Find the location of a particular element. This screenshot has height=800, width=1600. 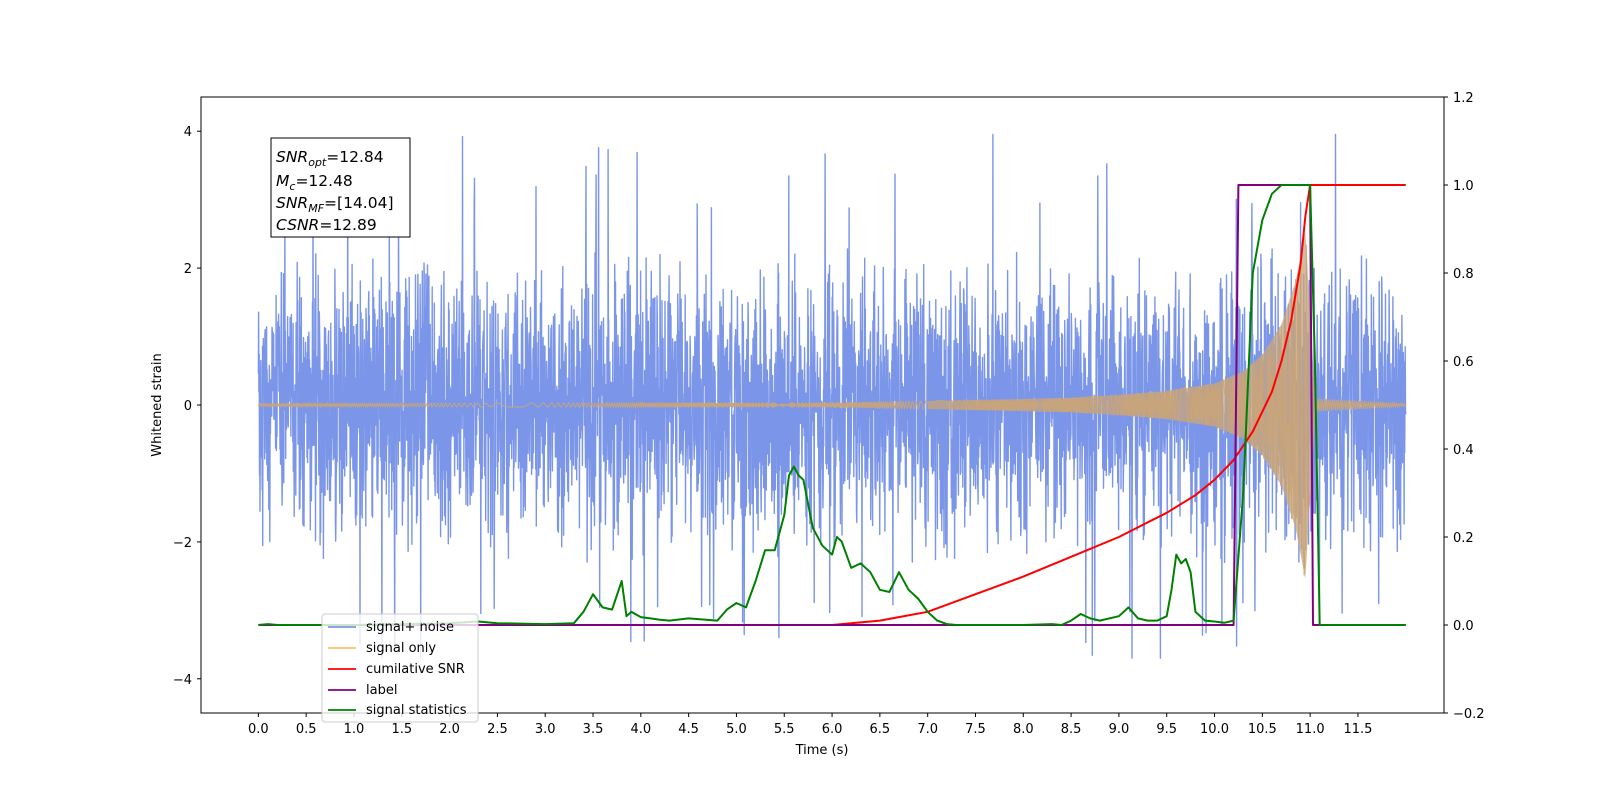

x-tick-label-6-0: 6.0 is located at coordinates (832, 729).